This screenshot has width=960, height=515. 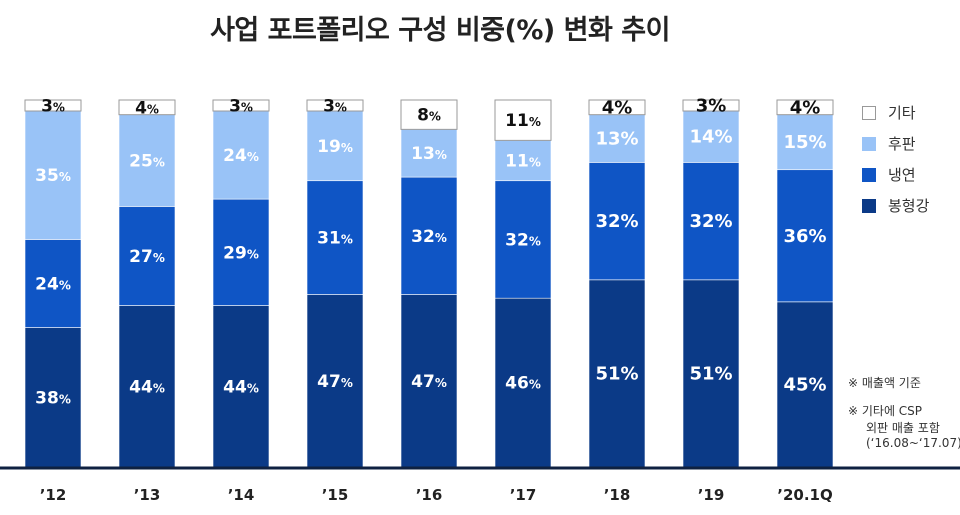 I want to click on data-label-2-4: 31%, so click(x=335, y=239).